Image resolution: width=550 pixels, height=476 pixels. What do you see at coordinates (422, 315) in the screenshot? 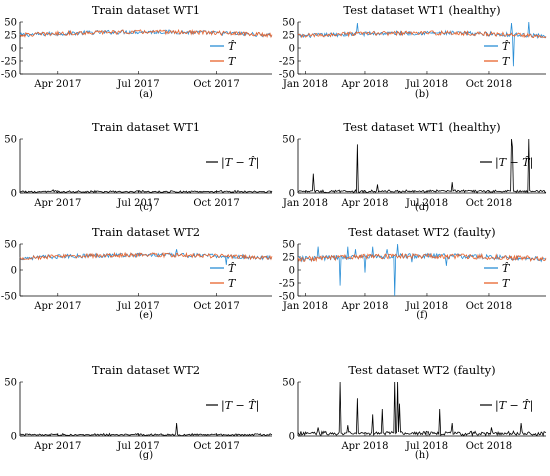
I see `subfigure-label: (f)` at bounding box center [422, 315].